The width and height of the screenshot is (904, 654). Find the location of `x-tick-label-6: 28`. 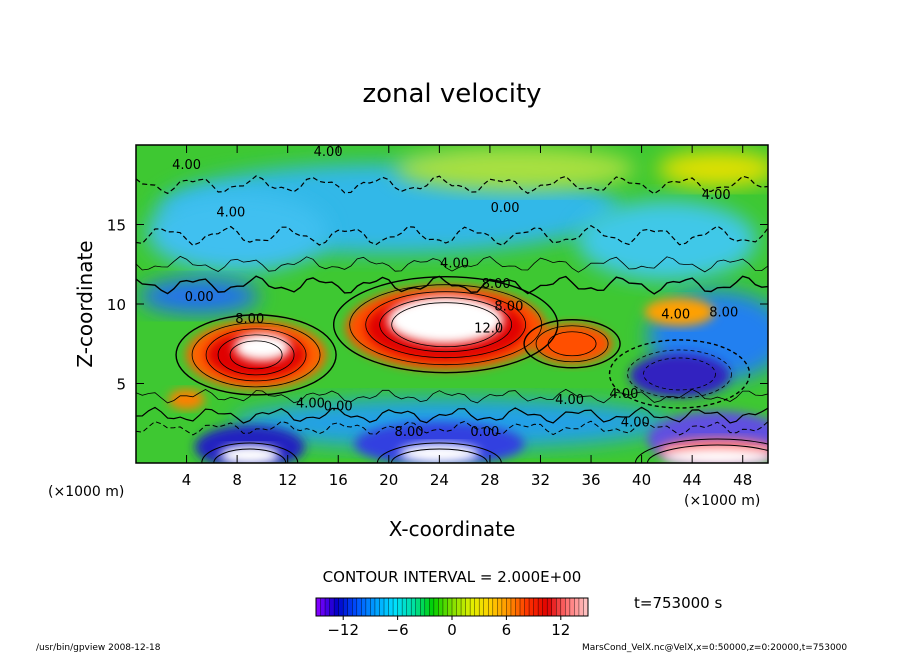

x-tick-label-6: 28 is located at coordinates (489, 480).